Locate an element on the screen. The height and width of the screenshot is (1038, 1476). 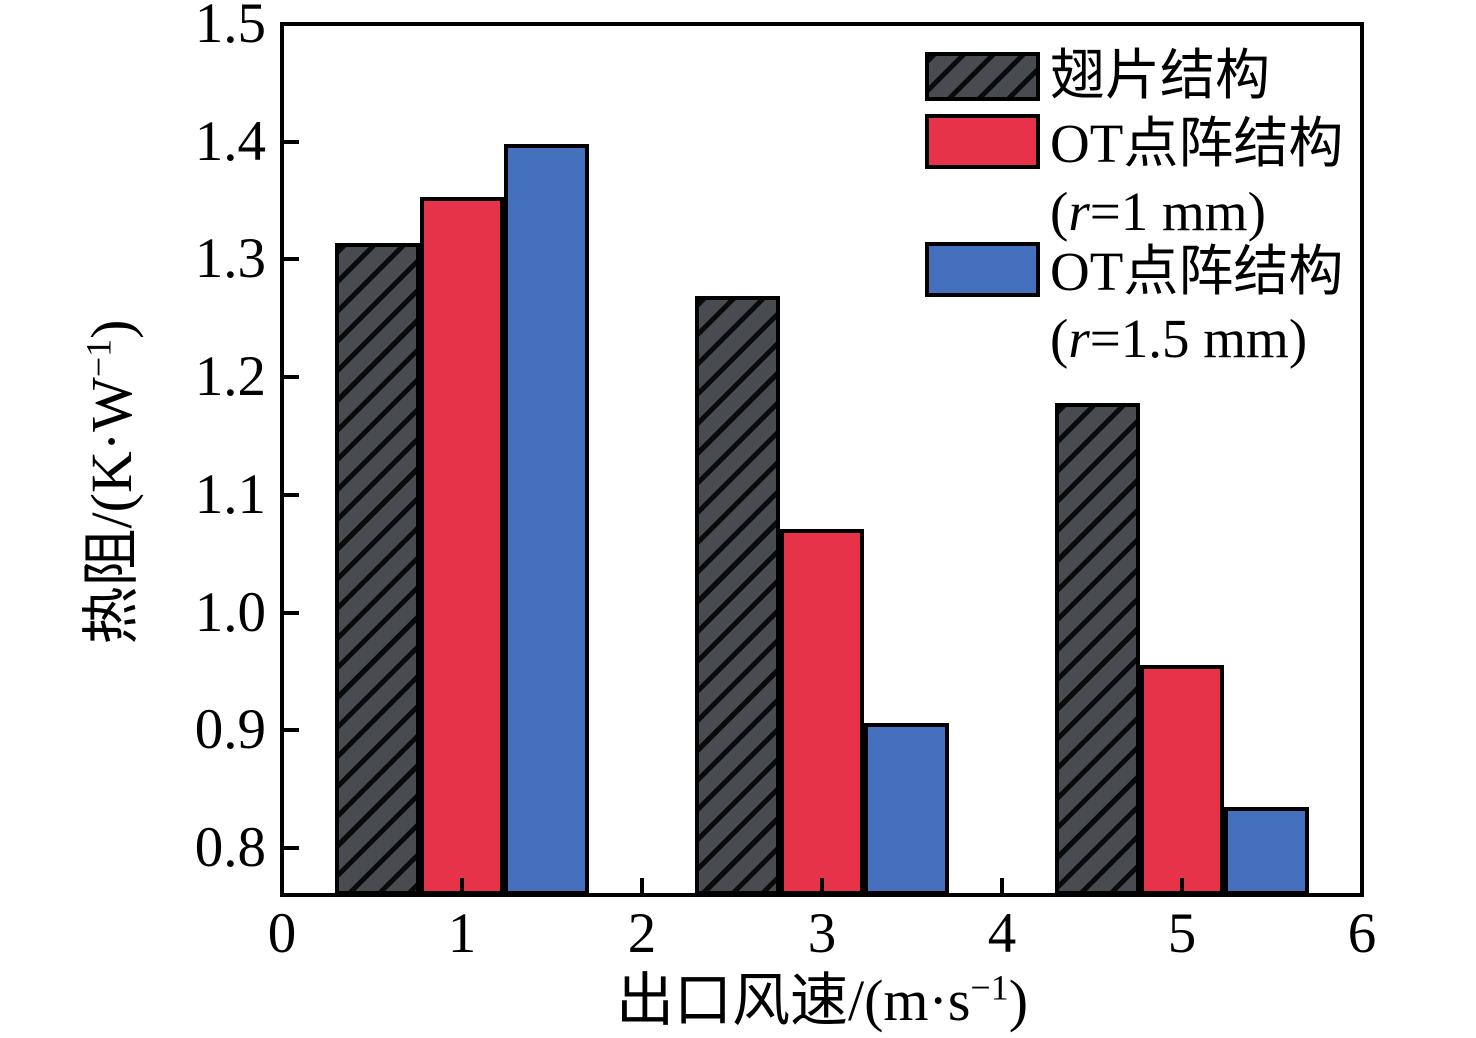
y-axis-tick-1.2 is located at coordinates (290, 377).